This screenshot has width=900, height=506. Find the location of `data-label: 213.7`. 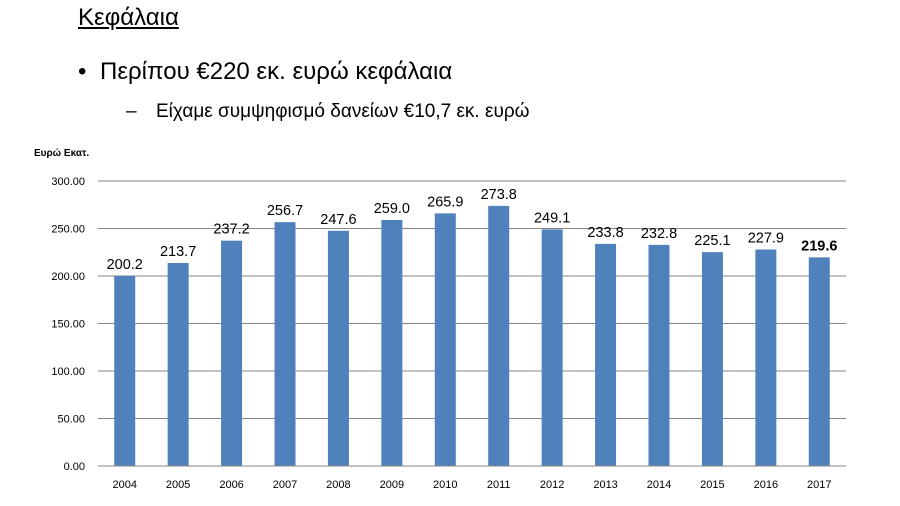

data-label: 213.7 is located at coordinates (178, 252).